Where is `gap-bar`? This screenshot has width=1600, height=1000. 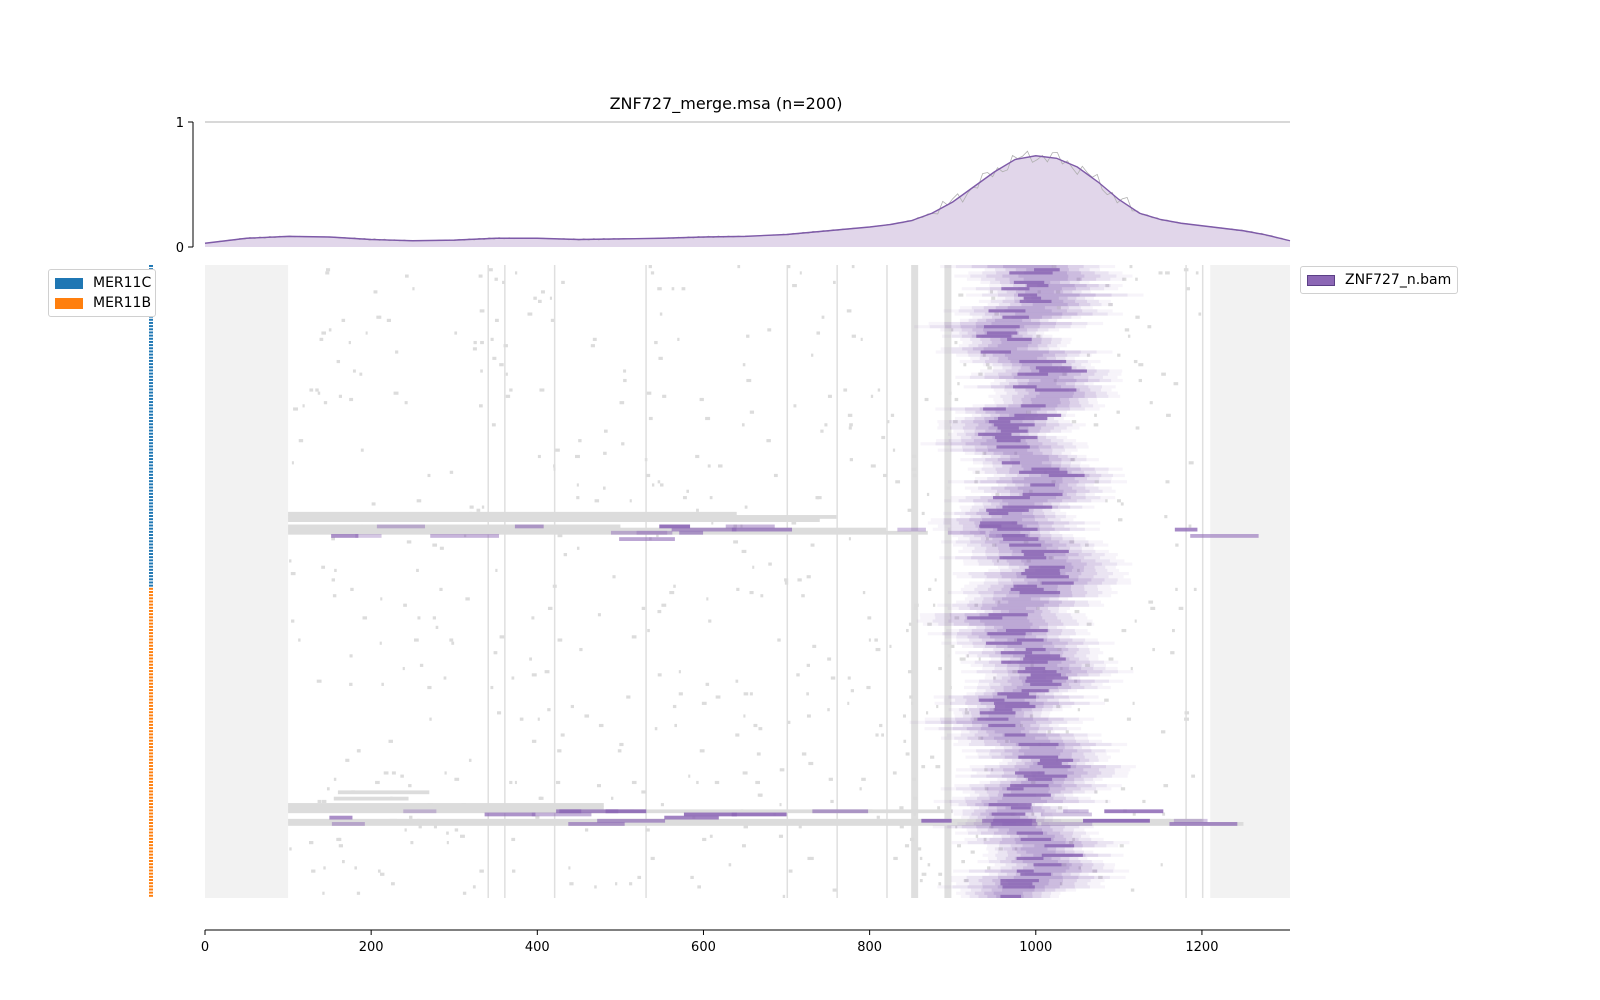 gap-bar is located at coordinates (554, 520).